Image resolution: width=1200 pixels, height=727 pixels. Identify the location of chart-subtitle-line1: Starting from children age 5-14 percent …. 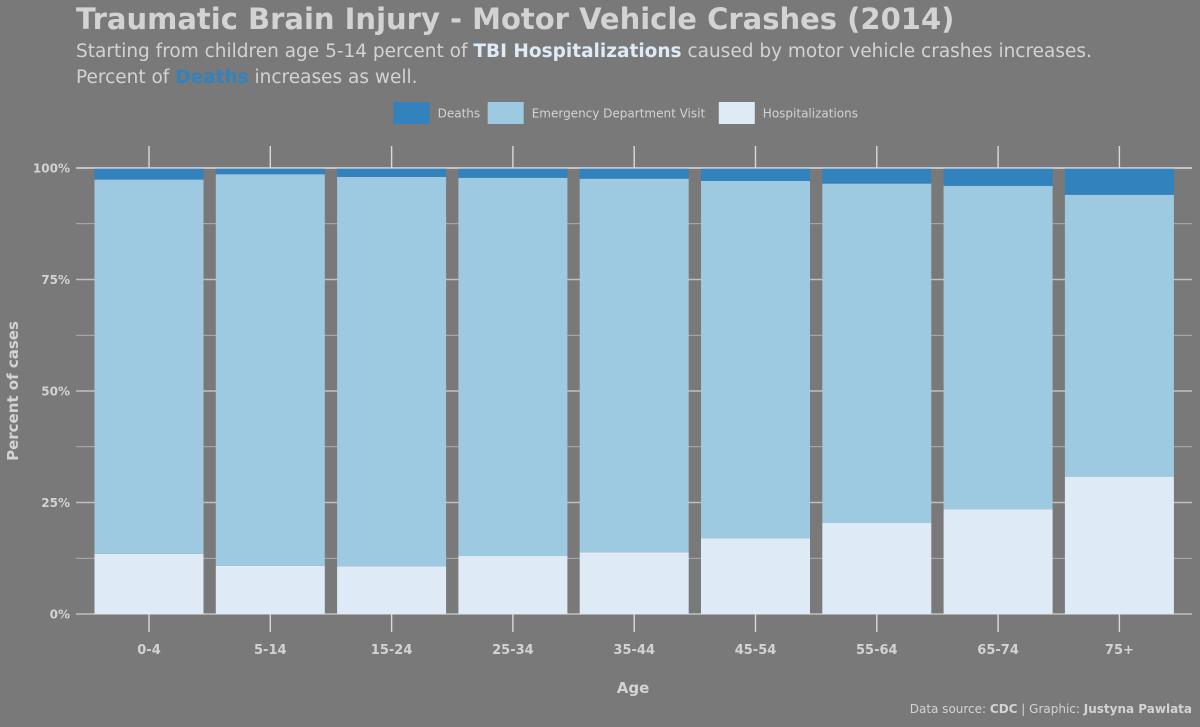
(584, 51).